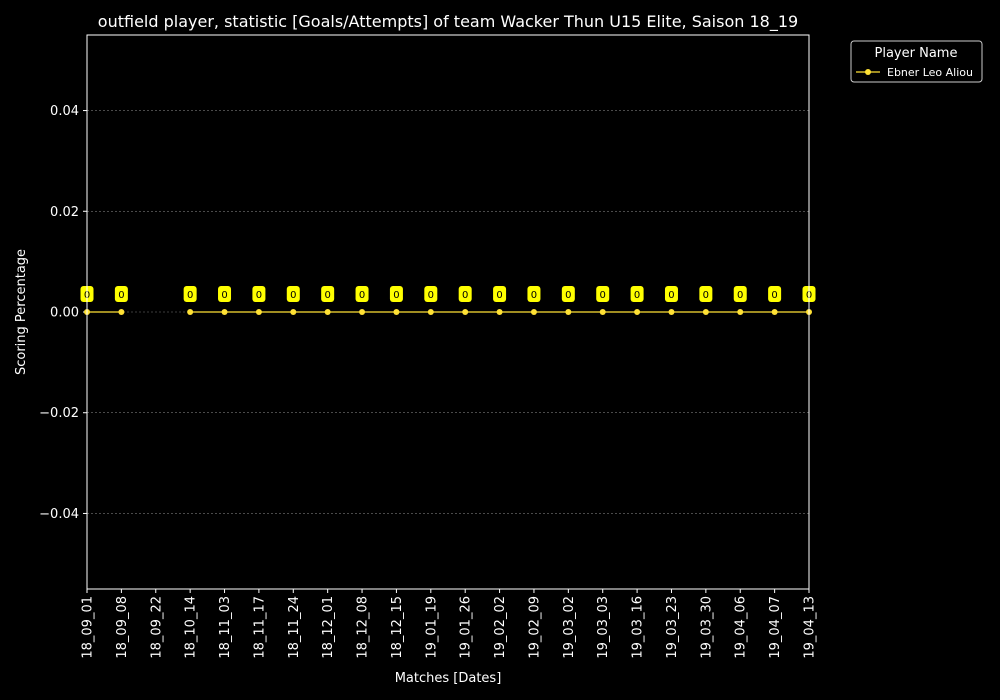 This screenshot has height=700, width=1000. Describe the element at coordinates (122, 627) in the screenshot. I see `x-tick-label: 18_09_08` at that location.